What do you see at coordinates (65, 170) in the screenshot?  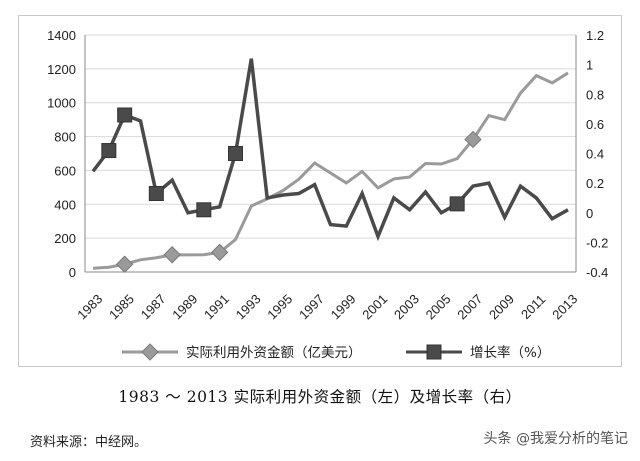 I see `left-tick-label: 600` at bounding box center [65, 170].